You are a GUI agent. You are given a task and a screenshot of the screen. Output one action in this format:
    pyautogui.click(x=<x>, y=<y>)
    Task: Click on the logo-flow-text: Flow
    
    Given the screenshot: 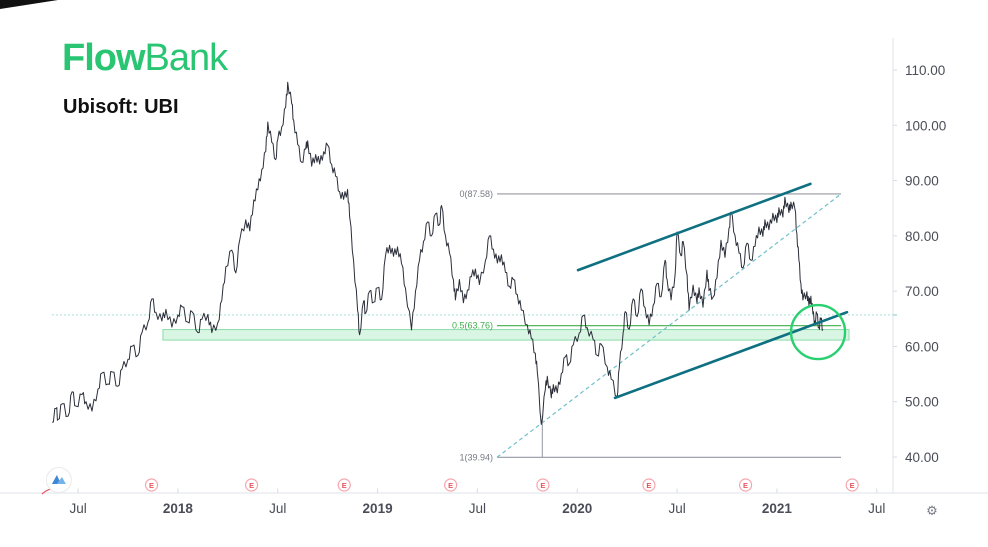 What is the action you would take?
    pyautogui.click(x=104, y=58)
    